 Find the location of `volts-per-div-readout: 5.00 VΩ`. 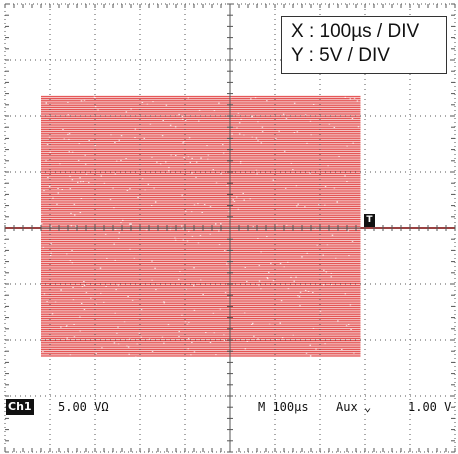

volts-per-div-readout: 5.00 VΩ is located at coordinates (83, 407).